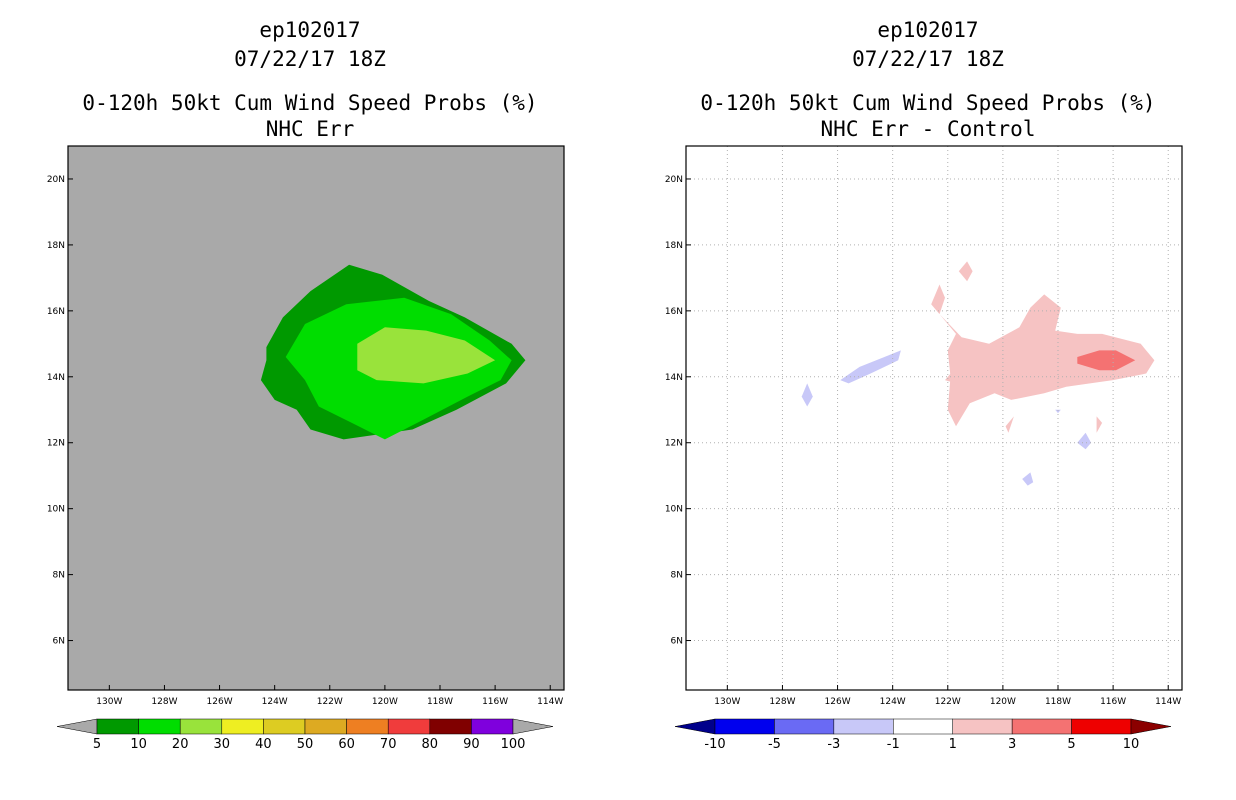 This screenshot has height=800, width=1236. I want to click on left-x-tick-label-4: 122W, so click(330, 702).